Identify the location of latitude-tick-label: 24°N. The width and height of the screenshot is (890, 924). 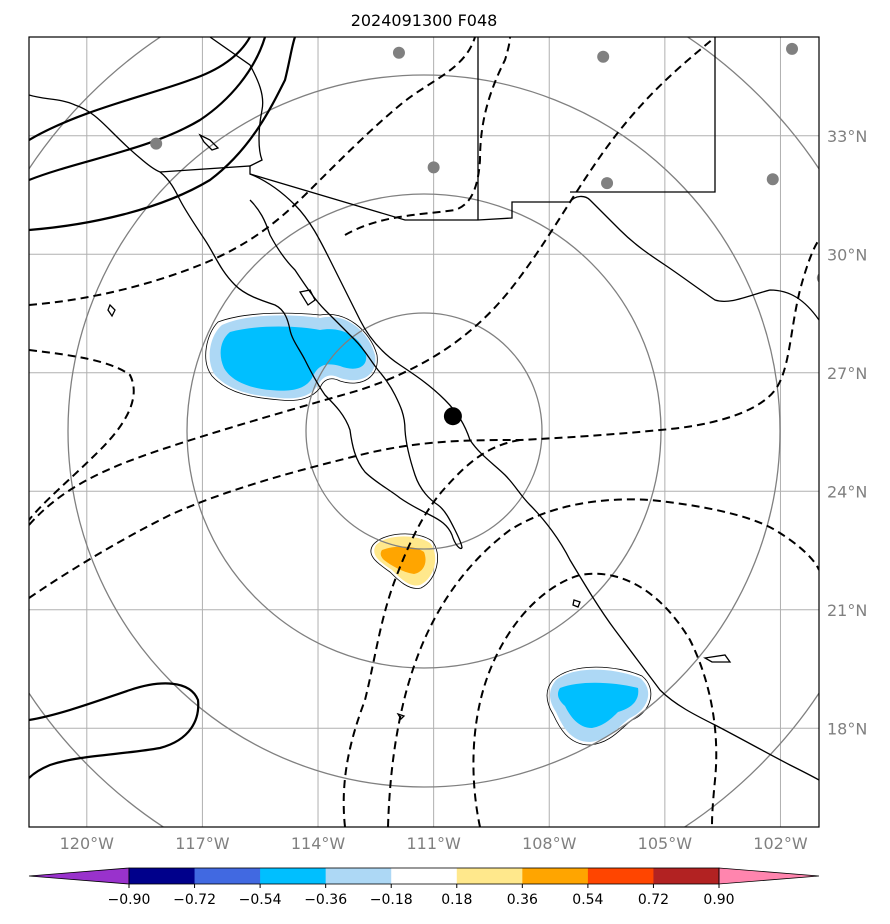
(847, 491).